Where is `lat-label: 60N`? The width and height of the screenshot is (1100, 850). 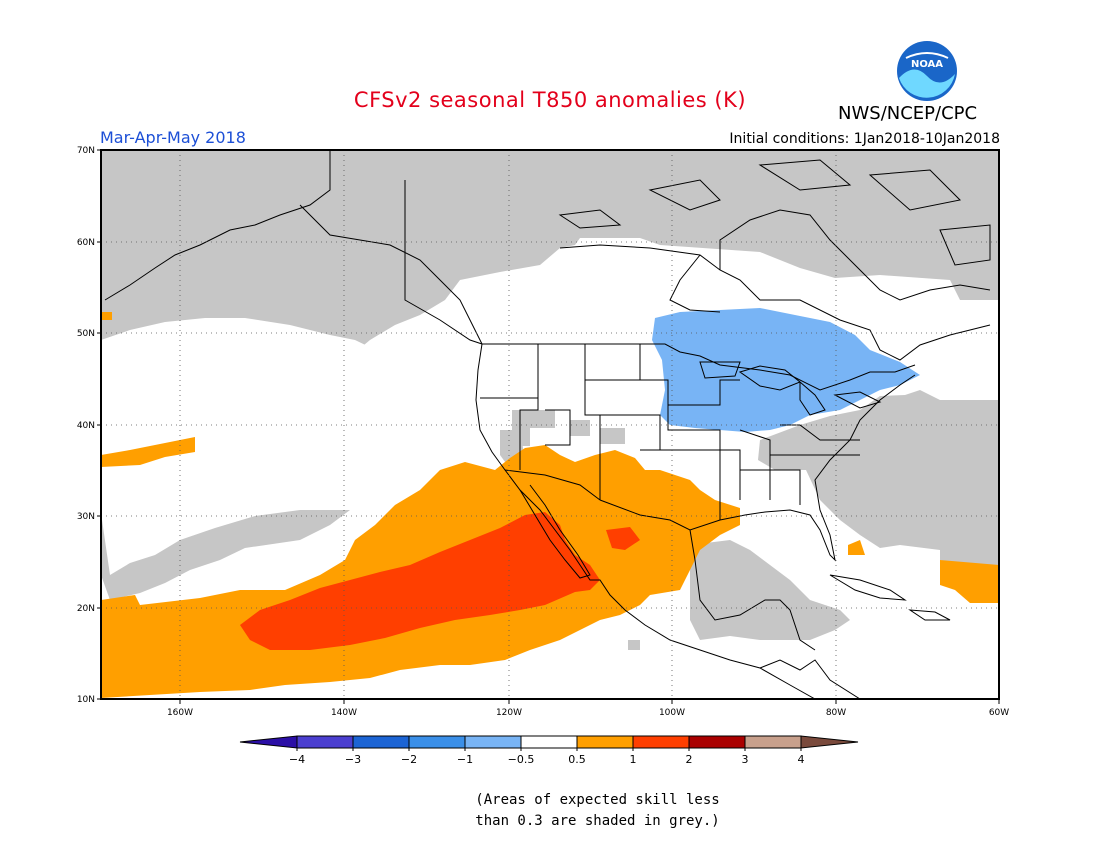
lat-label: 60N is located at coordinates (86, 243).